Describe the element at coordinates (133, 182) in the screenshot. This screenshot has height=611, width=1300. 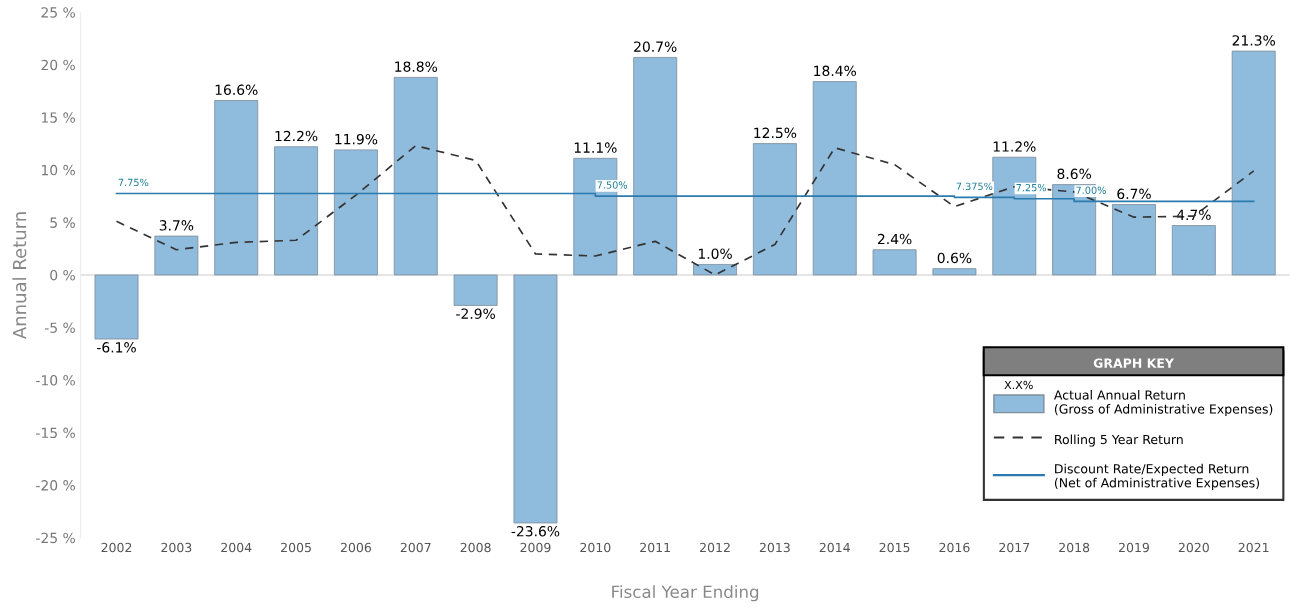
I see `annotation: 7.75%` at that location.